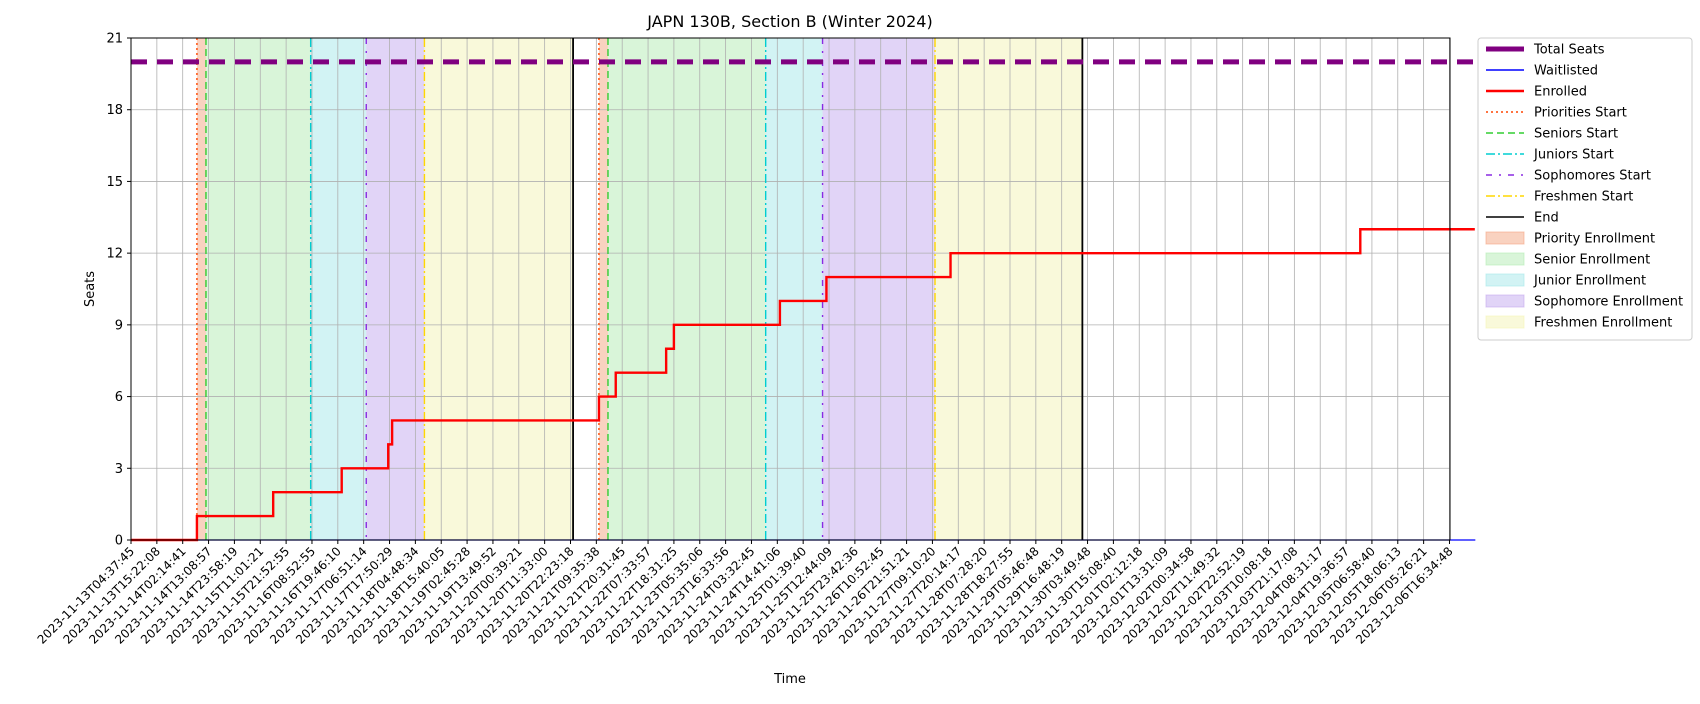 Image resolution: width=1700 pixels, height=704 pixels. I want to click on legend-label: Senior Enrollment, so click(1592, 260).